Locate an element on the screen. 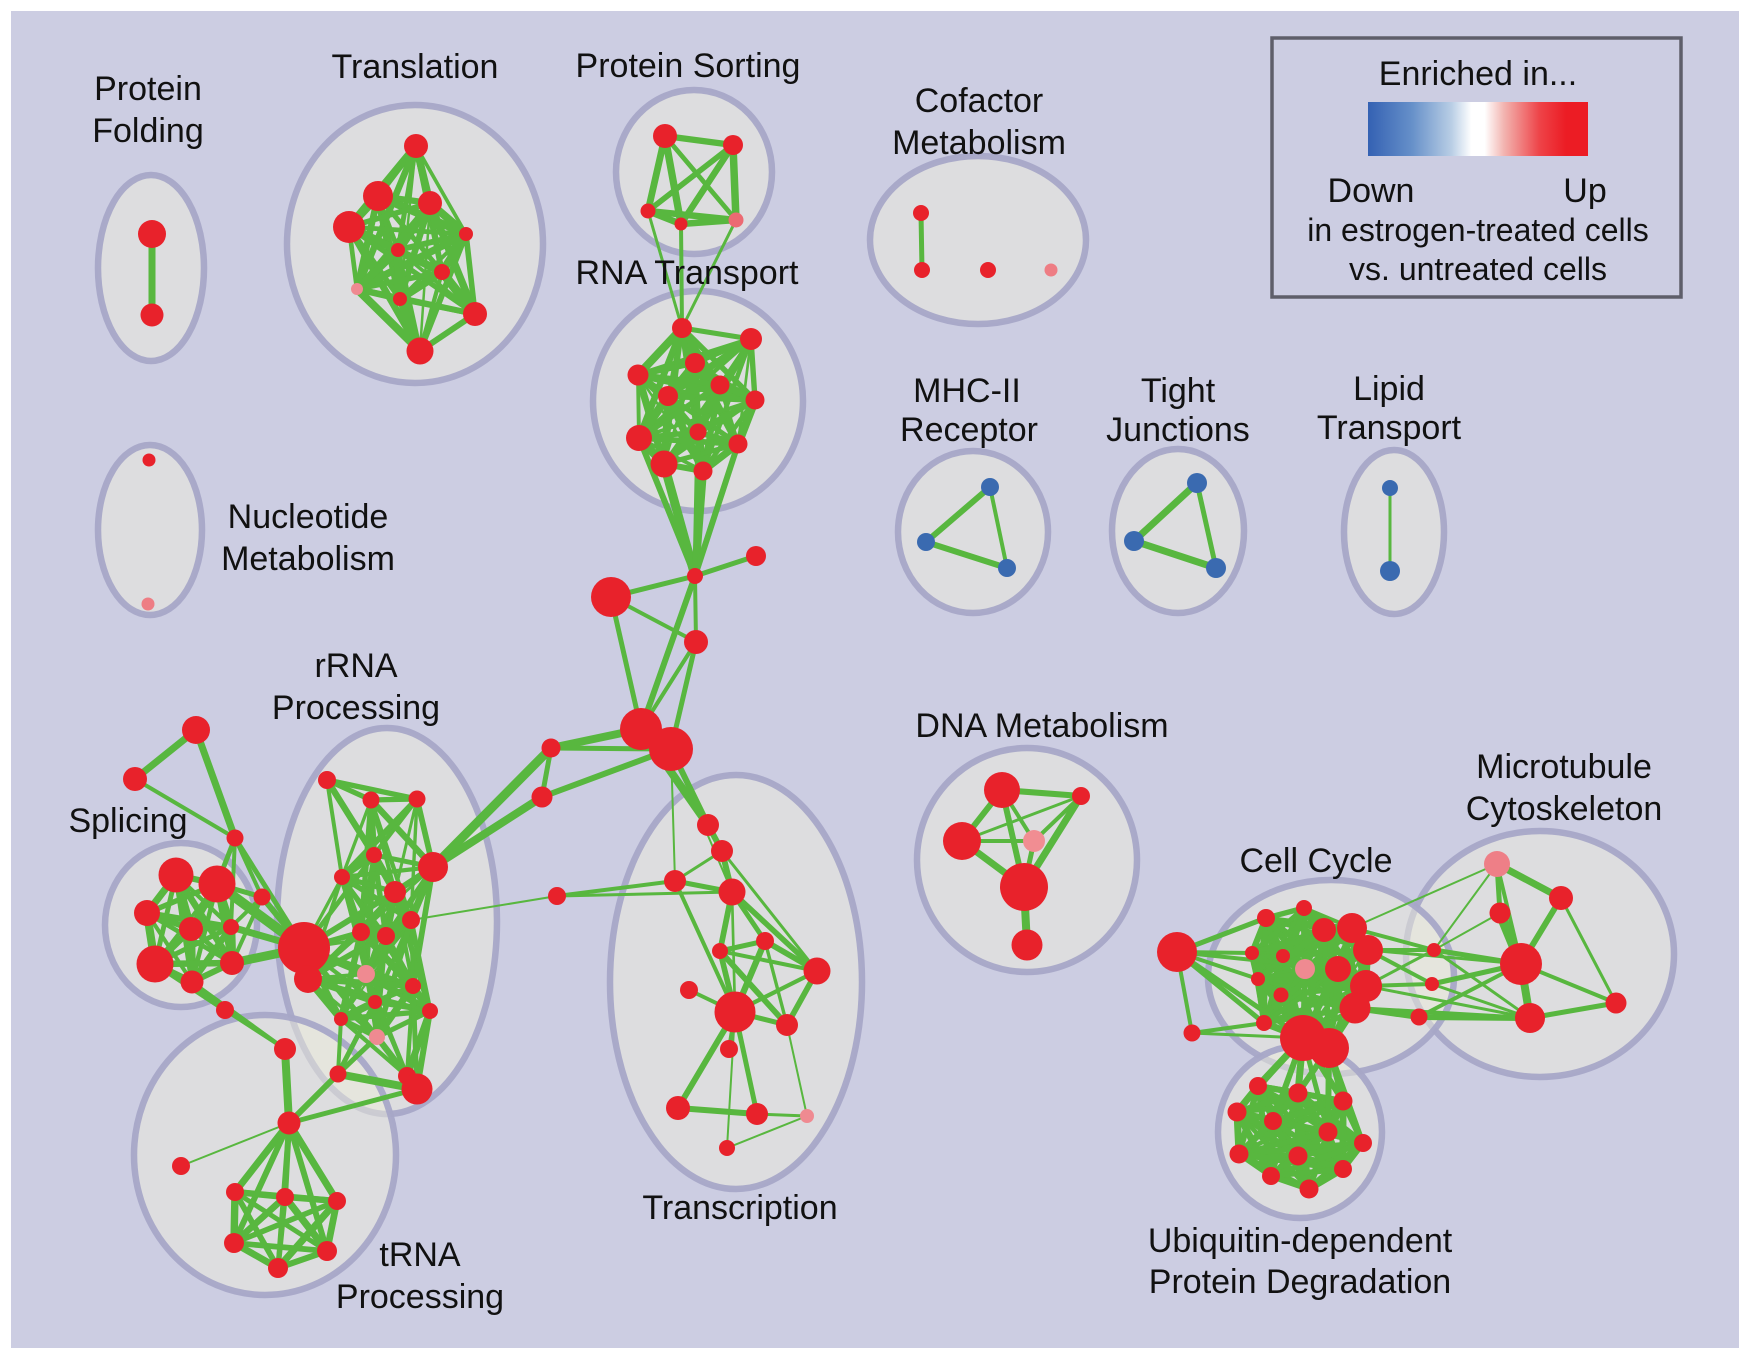 This screenshot has height=1360, width=1750. svg-text: MHC-II is located at coordinates (967, 391).